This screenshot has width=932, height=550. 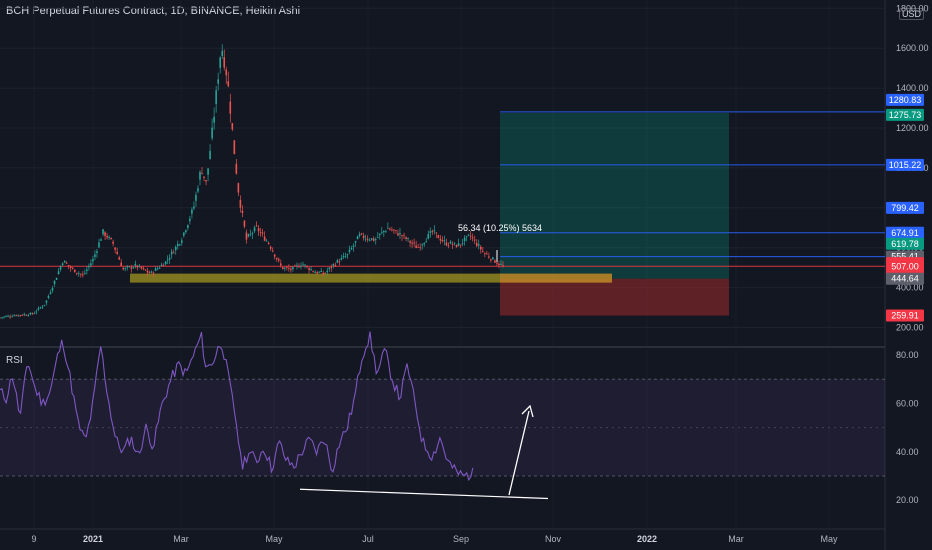 What do you see at coordinates (614, 195) in the screenshot?
I see `target-zone` at bounding box center [614, 195].